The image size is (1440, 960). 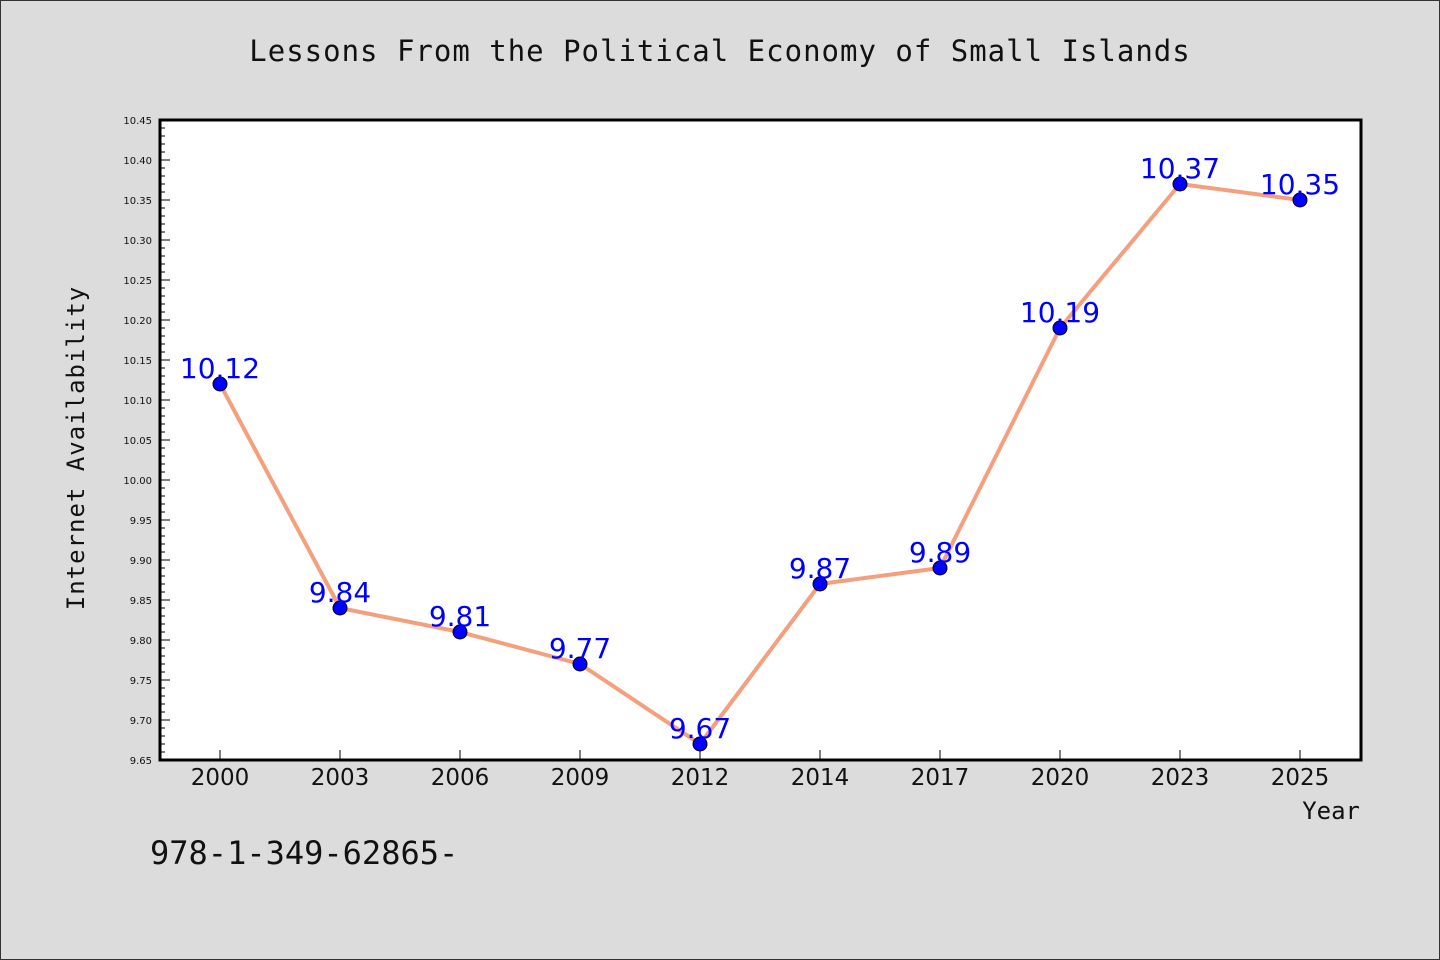 I want to click on x-tick-label: 2025, so click(x=1300, y=778).